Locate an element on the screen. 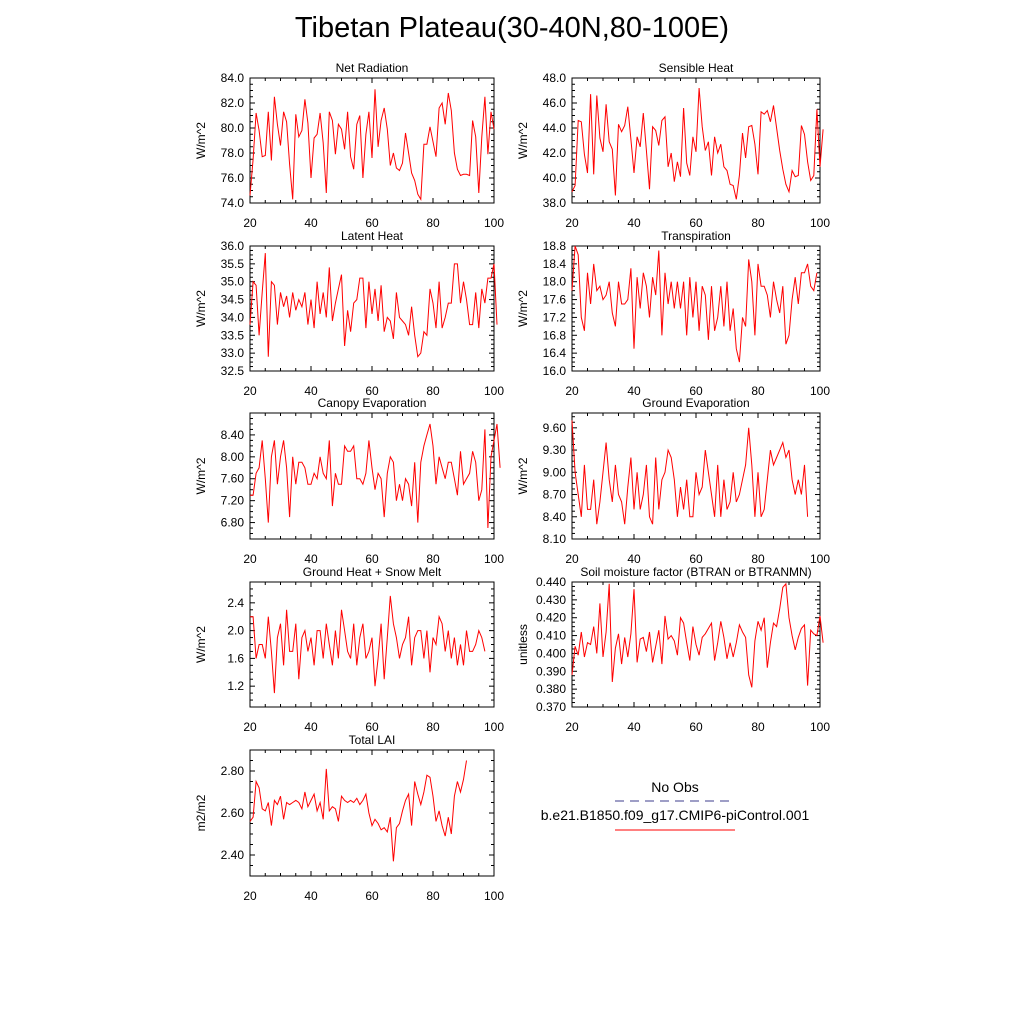 The image size is (1024, 1024). y-axis-label: m2/m2 is located at coordinates (201, 812).